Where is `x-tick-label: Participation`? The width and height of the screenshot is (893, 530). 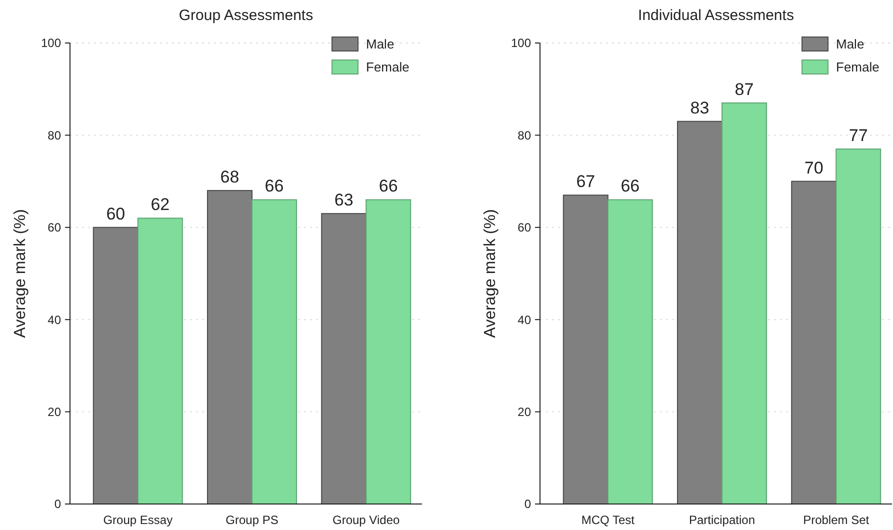 x-tick-label: Participation is located at coordinates (722, 520).